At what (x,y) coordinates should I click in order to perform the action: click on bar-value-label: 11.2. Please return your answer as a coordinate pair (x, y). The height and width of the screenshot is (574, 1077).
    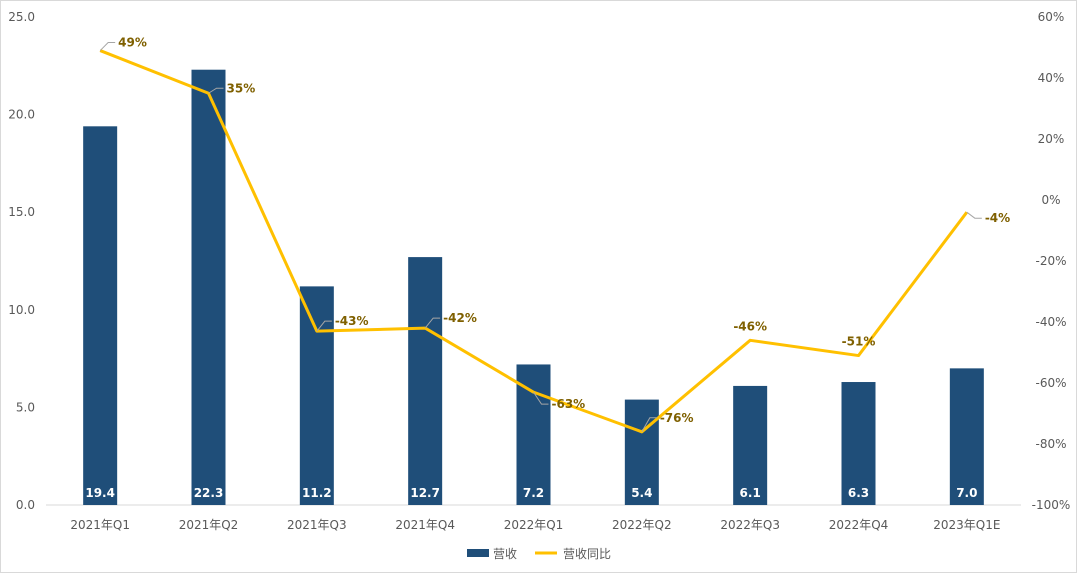
    Looking at the image, I should click on (317, 493).